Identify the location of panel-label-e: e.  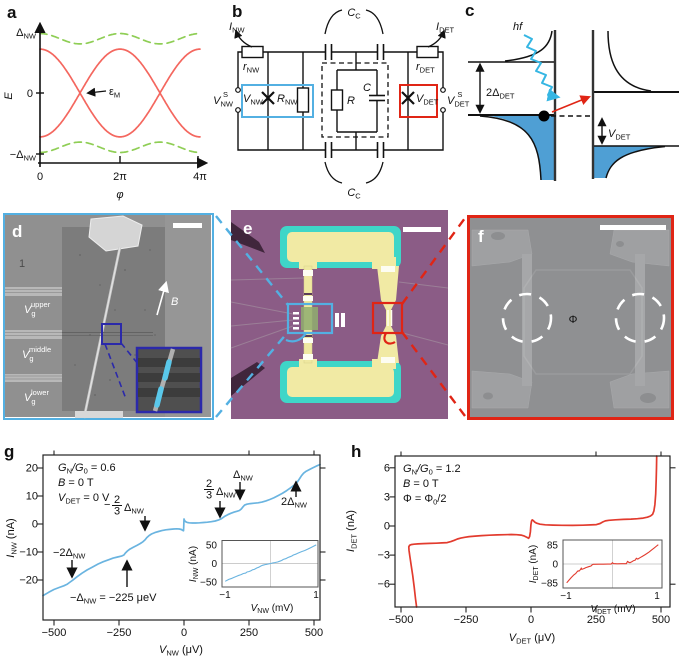
(247, 228).